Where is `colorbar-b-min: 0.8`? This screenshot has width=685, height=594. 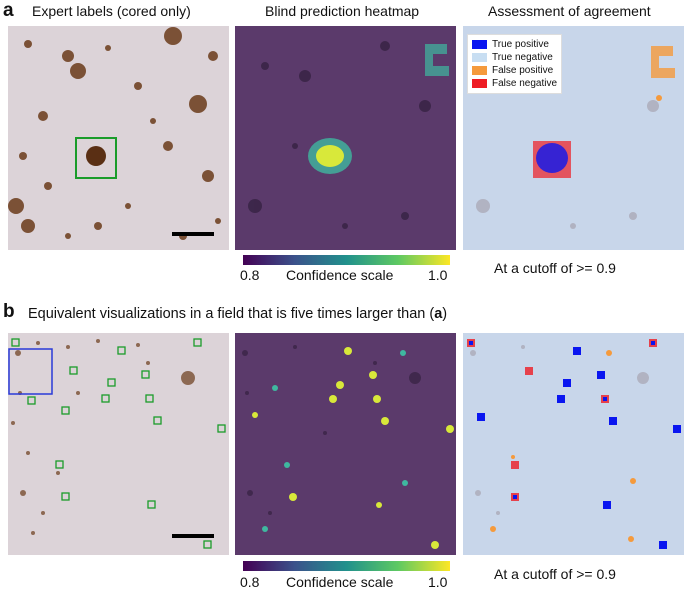
colorbar-b-min: 0.8 is located at coordinates (250, 582).